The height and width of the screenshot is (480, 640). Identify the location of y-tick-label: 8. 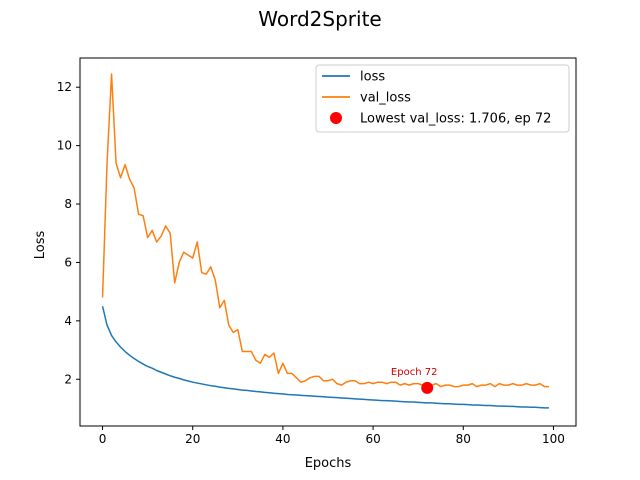
(68, 204).